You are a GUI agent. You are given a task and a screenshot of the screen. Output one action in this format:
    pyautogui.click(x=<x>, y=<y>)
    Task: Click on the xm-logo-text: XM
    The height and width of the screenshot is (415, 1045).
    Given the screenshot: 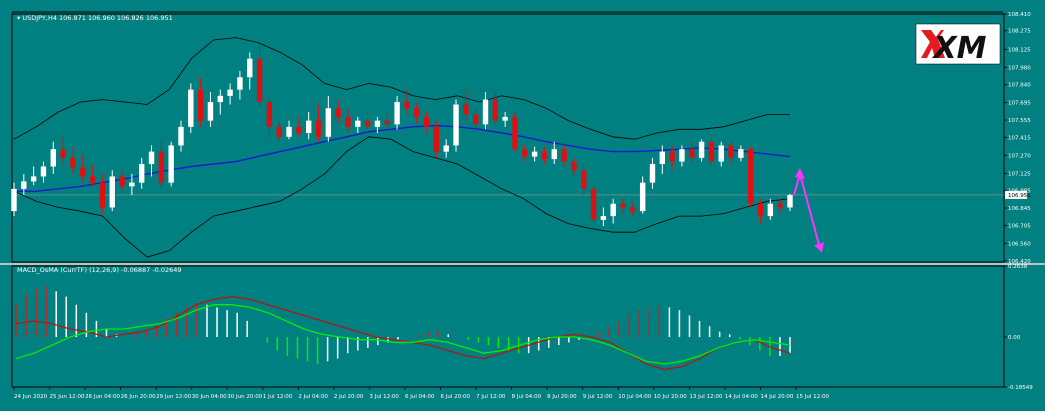 What is the action you would take?
    pyautogui.click(x=959, y=48)
    